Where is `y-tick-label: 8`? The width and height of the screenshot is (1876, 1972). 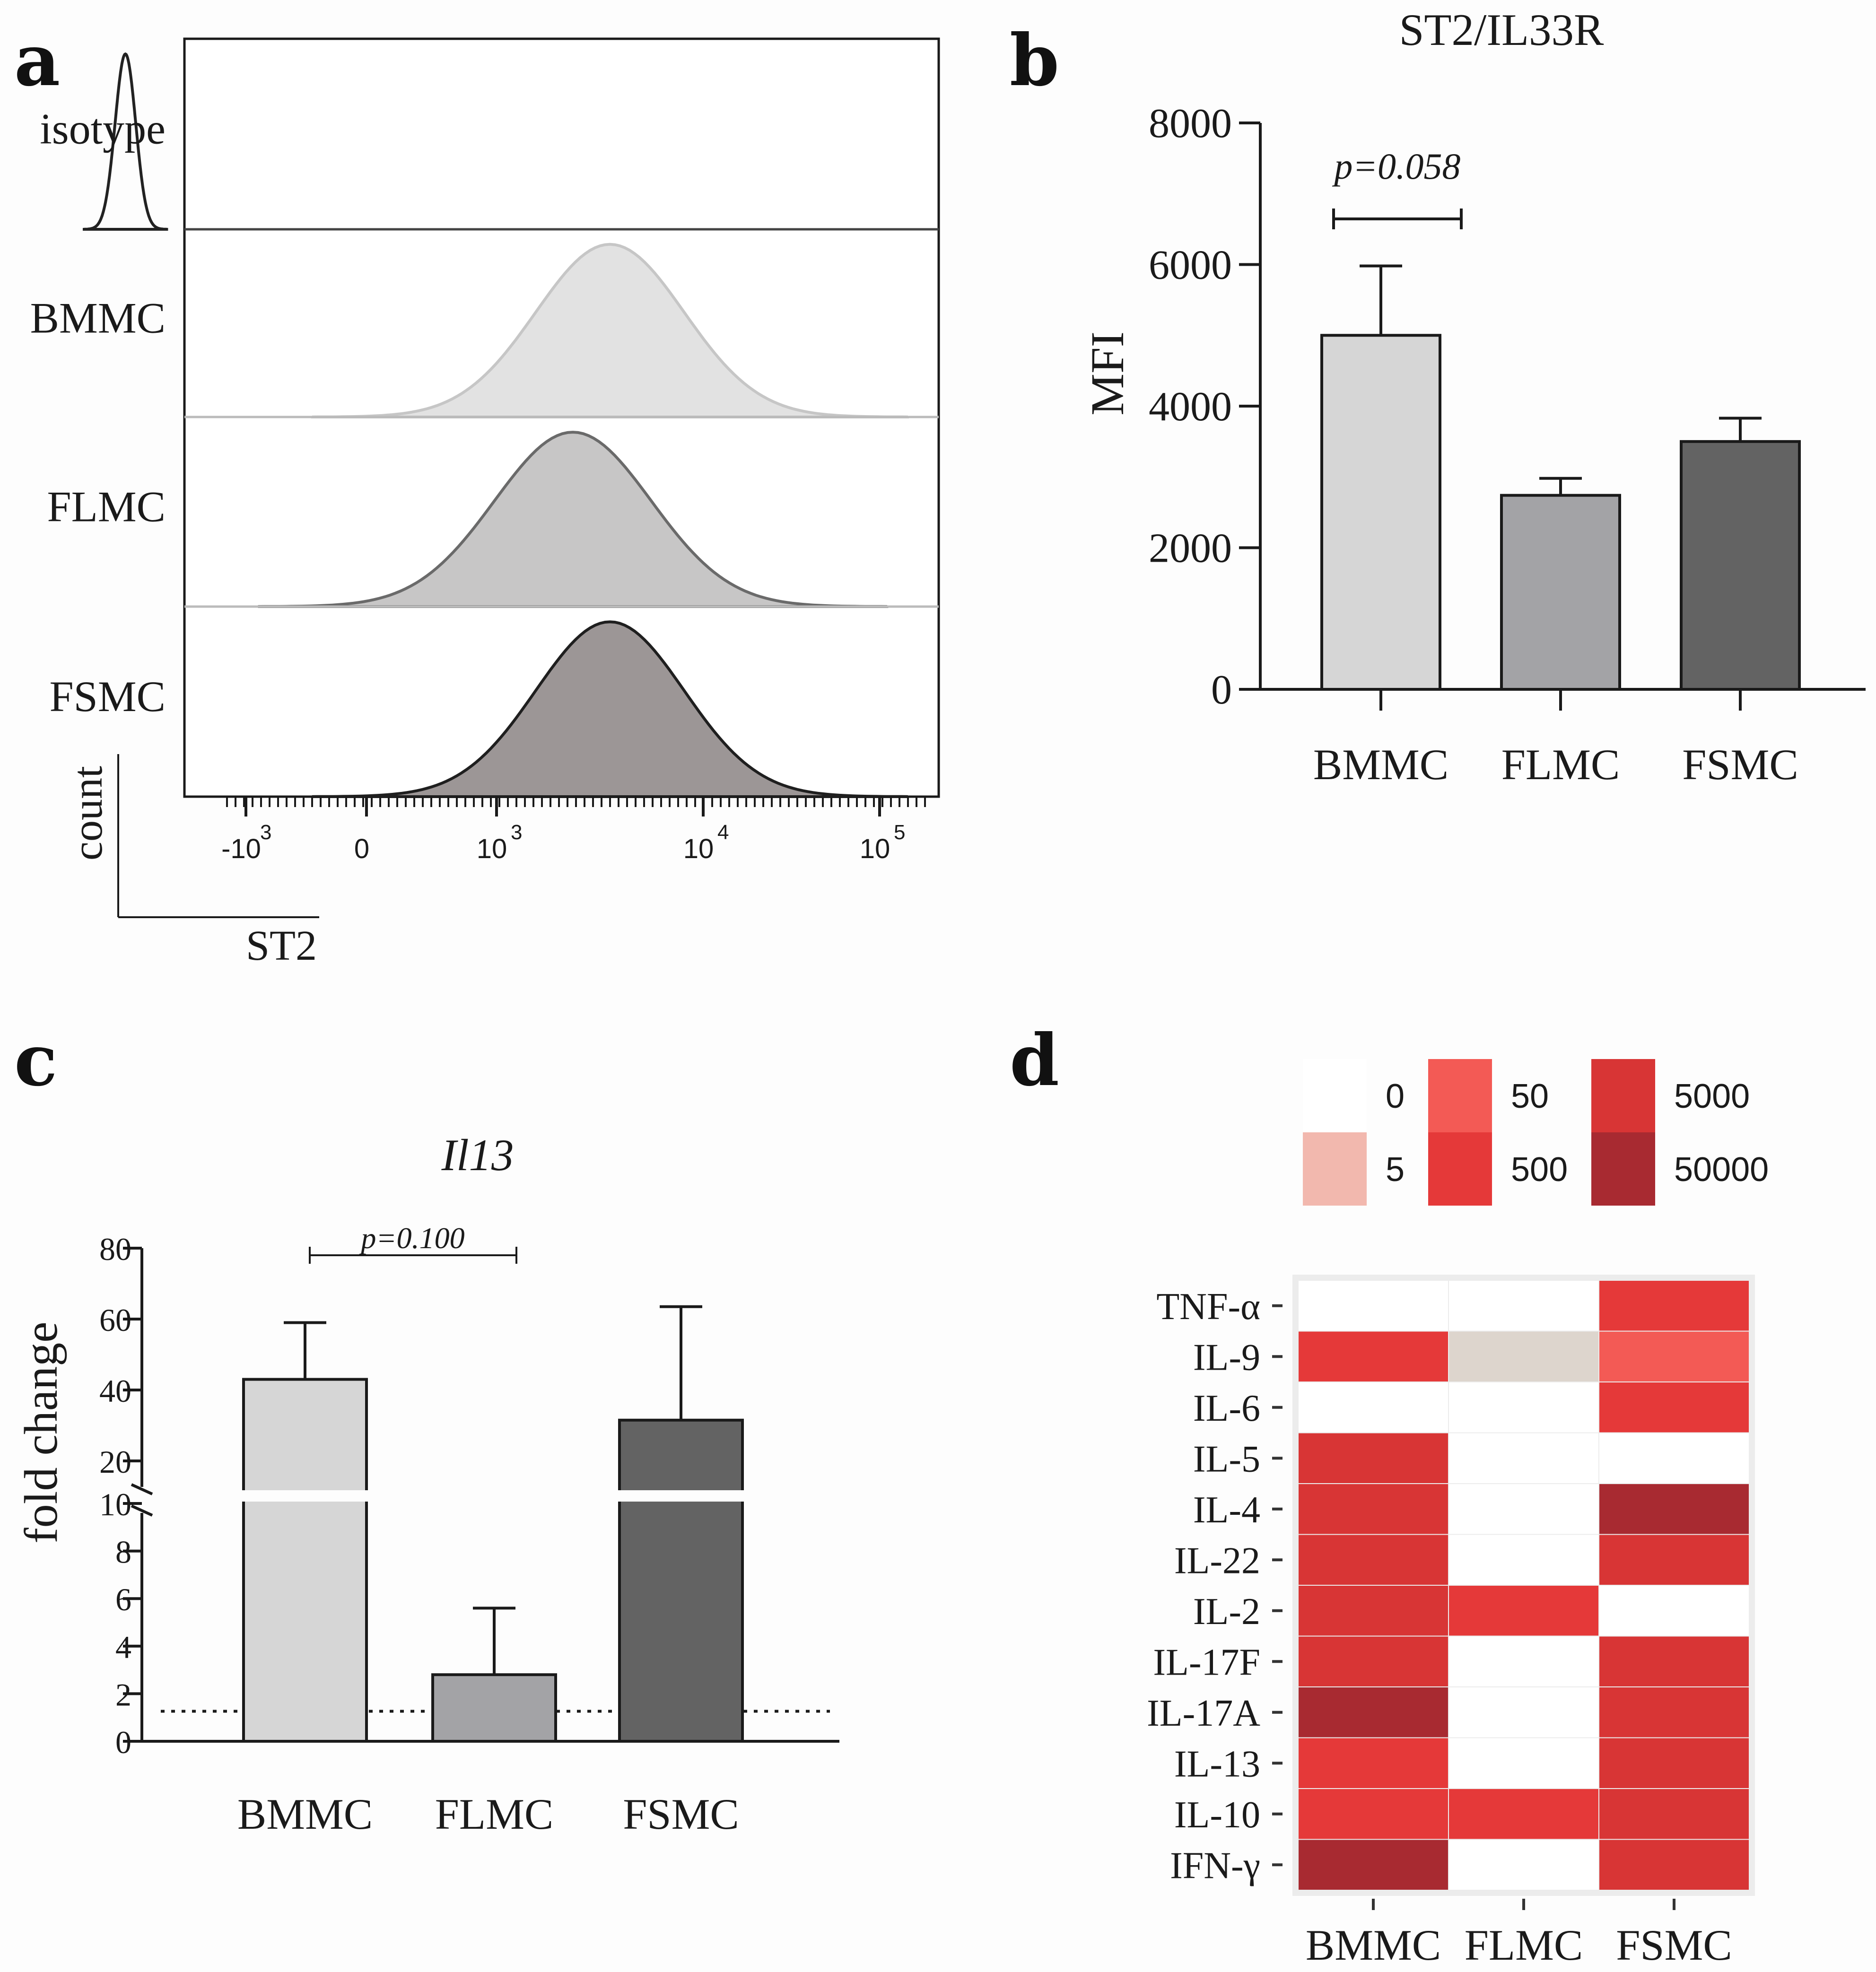
y-tick-label: 8 is located at coordinates (123, 1552).